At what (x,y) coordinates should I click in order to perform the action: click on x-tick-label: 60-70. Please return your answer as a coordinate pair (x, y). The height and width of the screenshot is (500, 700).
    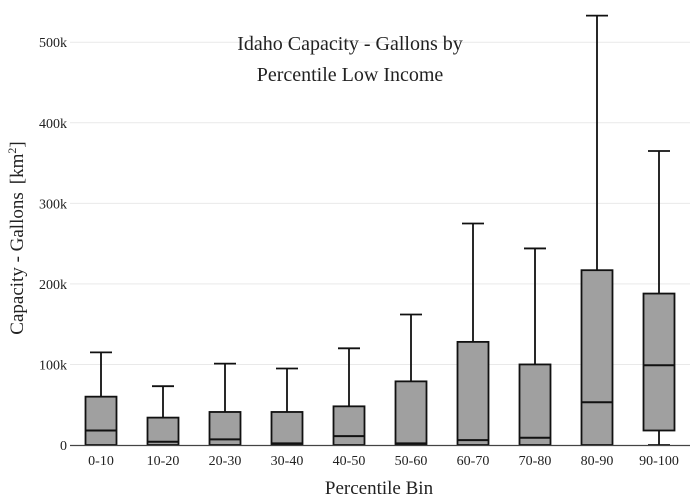
    Looking at the image, I should click on (473, 461).